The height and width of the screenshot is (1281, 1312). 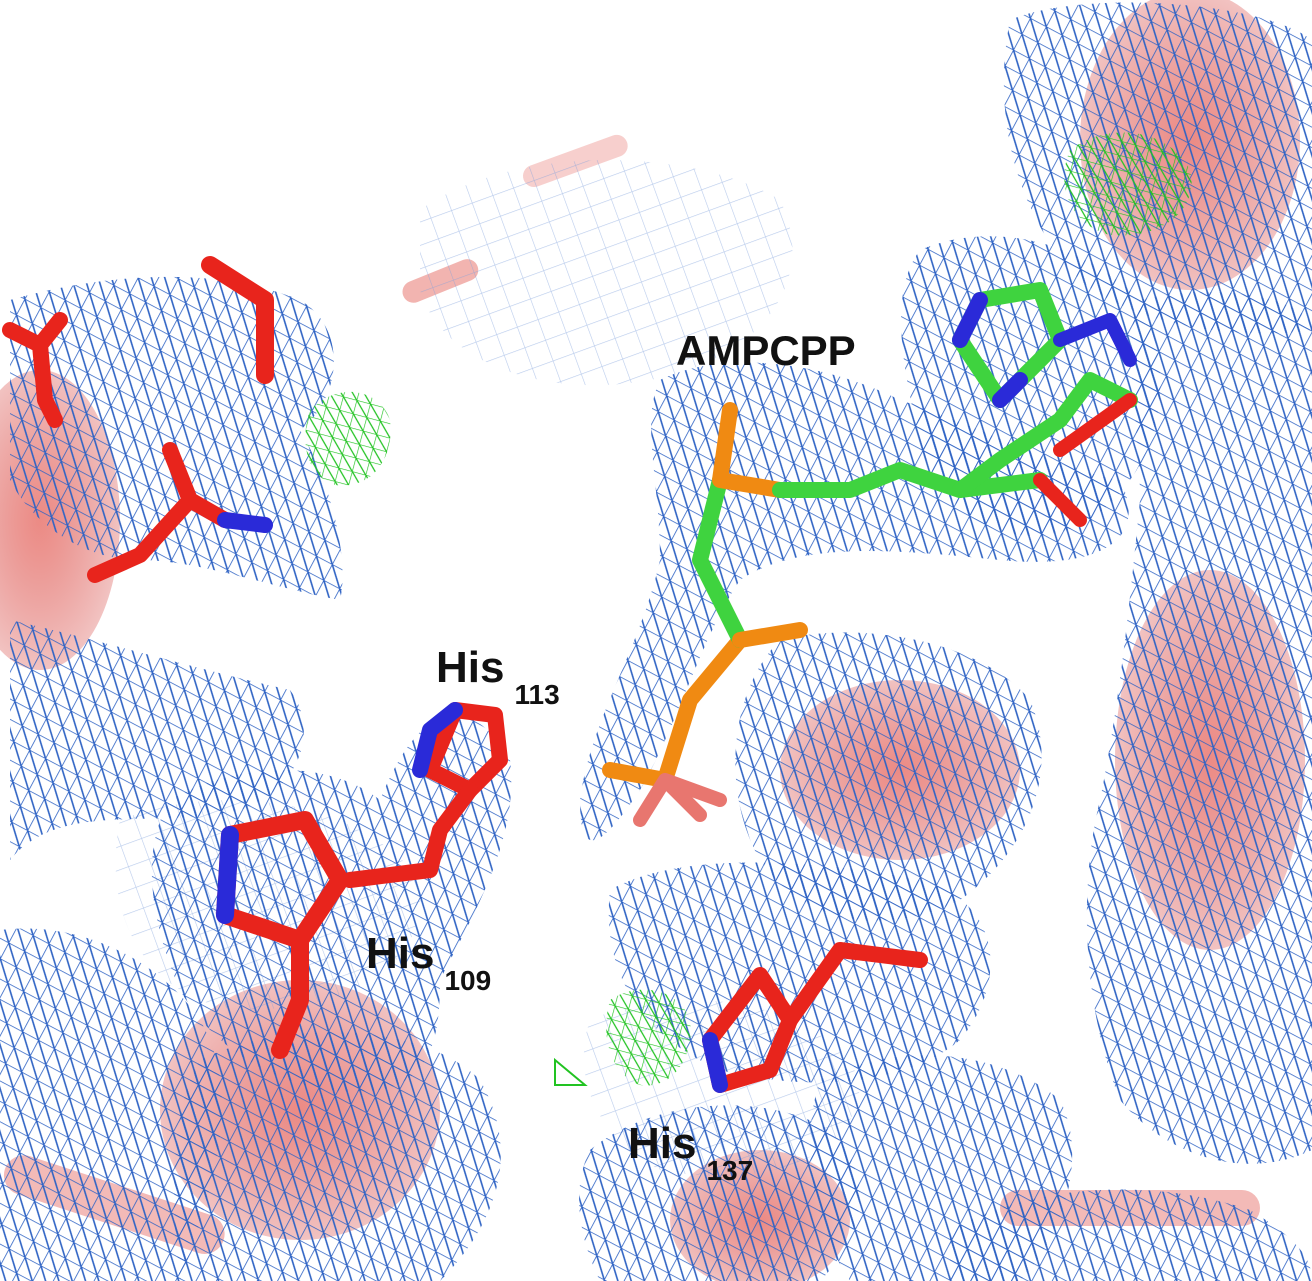 What do you see at coordinates (400, 953) in the screenshot?
I see `his109-residue: His` at bounding box center [400, 953].